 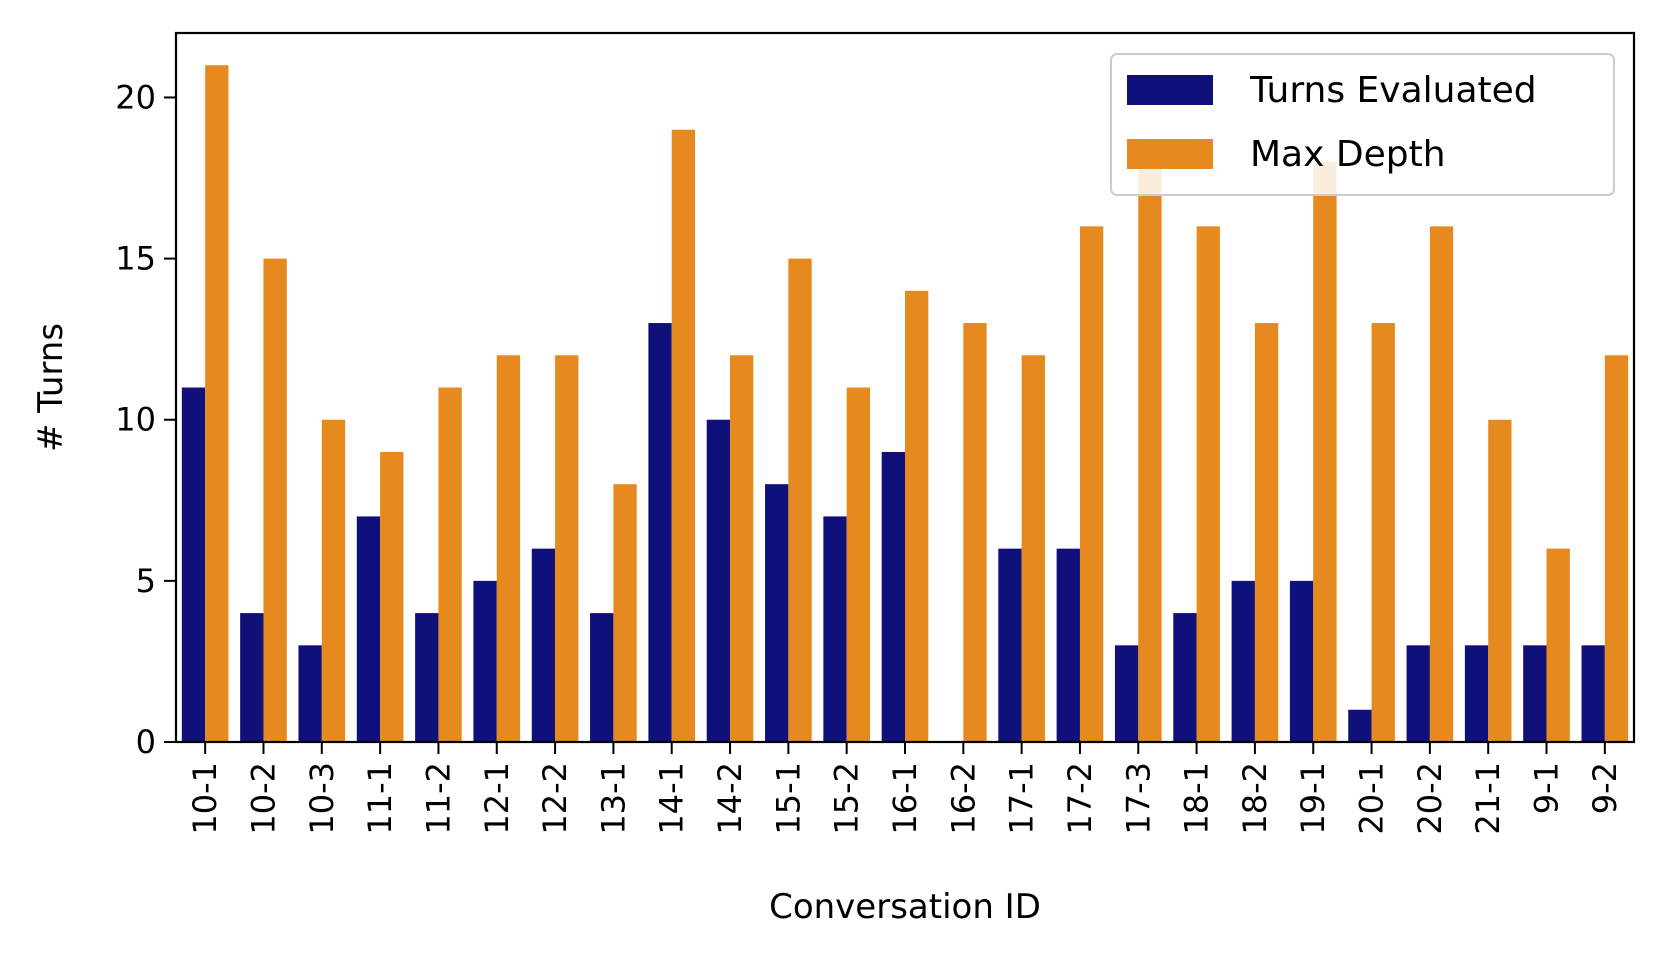 What do you see at coordinates (1372, 798) in the screenshot?
I see `x-tick-label: 20-1` at bounding box center [1372, 798].